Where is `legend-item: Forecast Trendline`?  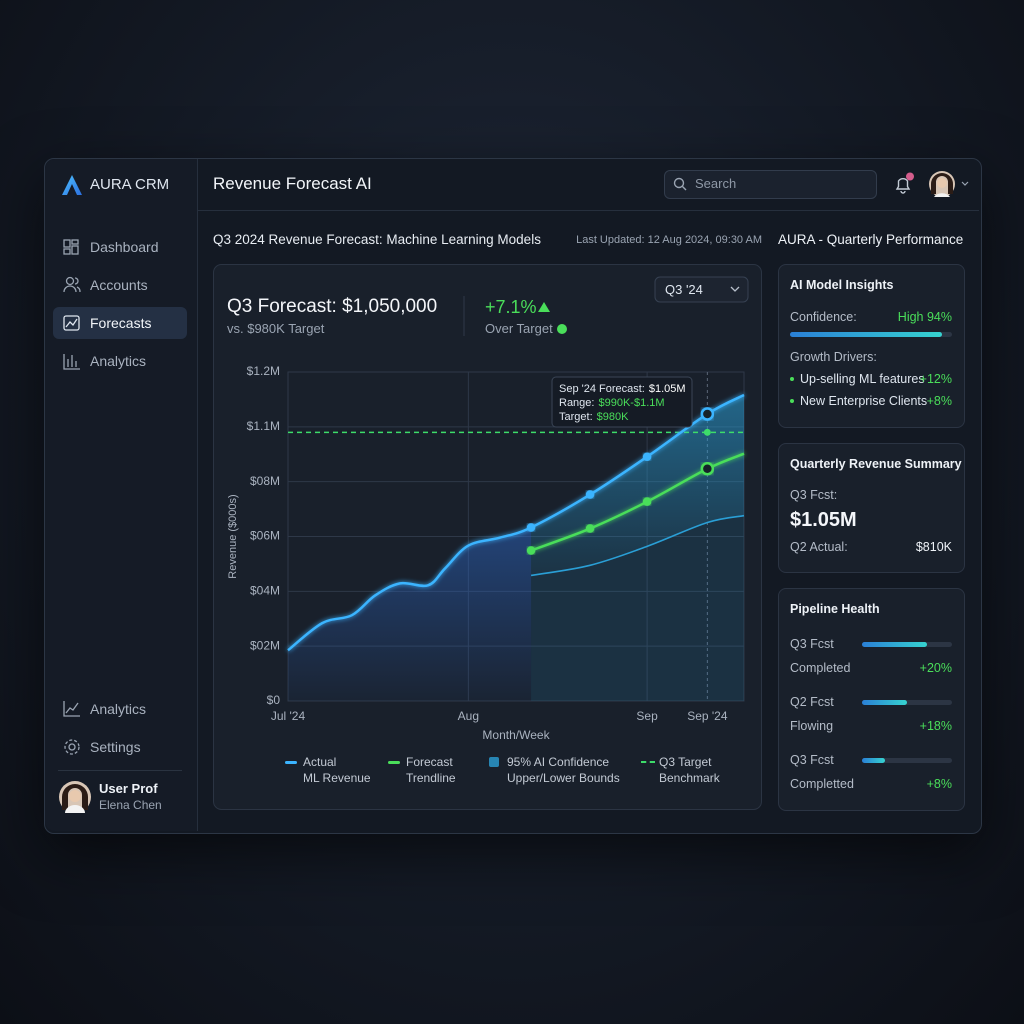 legend-item: Forecast Trendline is located at coordinates (422, 770).